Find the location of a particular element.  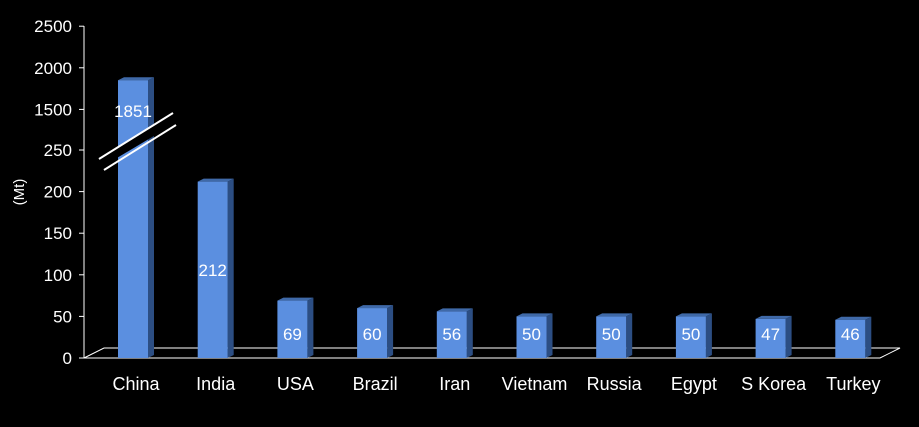

y-tick-label: 50 is located at coordinates (62, 316).